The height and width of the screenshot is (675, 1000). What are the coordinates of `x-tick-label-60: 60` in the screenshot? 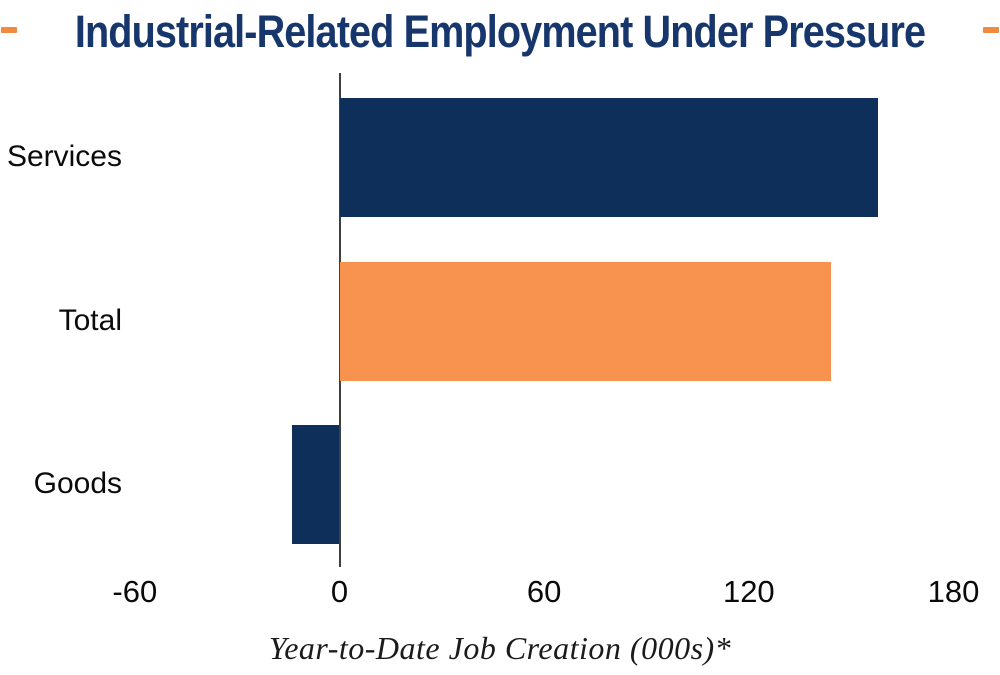 It's located at (544, 591).